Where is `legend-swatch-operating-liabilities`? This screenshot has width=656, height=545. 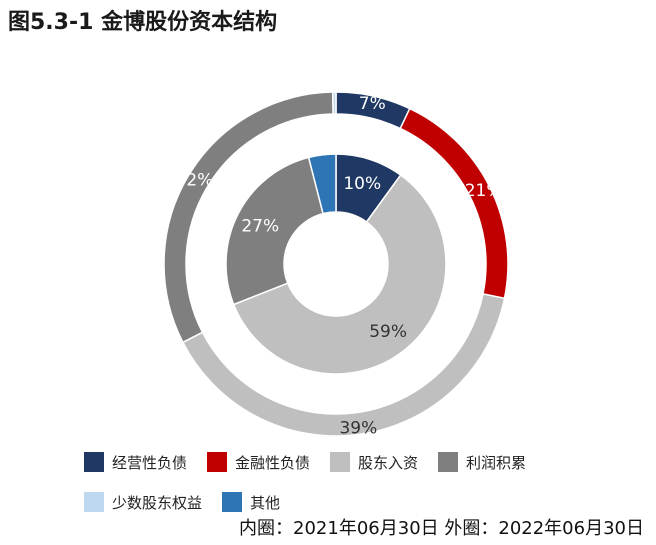 legend-swatch-operating-liabilities is located at coordinates (94, 462).